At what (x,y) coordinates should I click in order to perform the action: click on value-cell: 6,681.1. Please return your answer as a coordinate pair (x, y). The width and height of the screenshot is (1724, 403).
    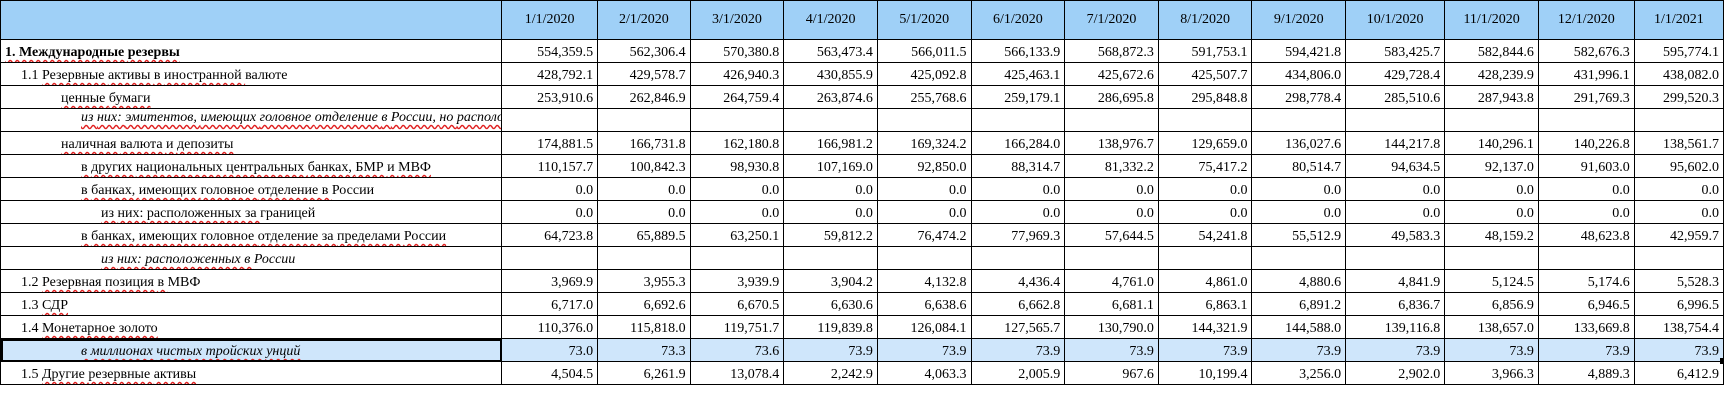
    Looking at the image, I should click on (1111, 304).